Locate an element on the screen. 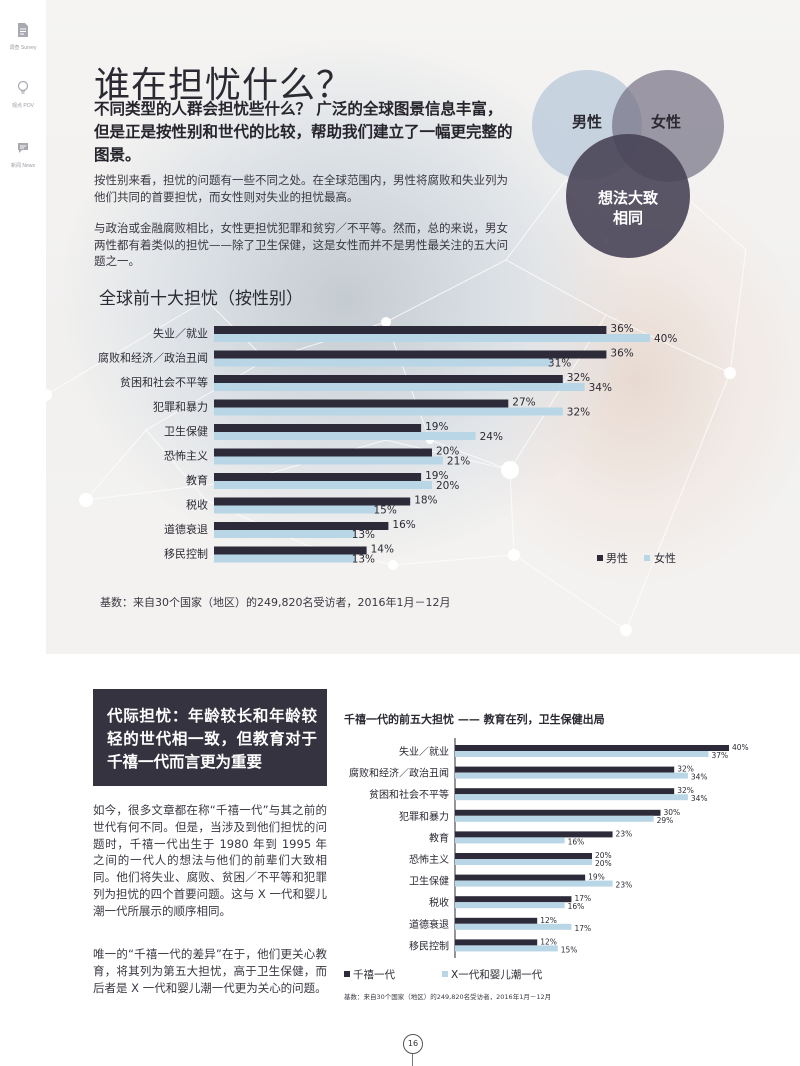 The width and height of the screenshot is (800, 1066). legend-swatch-dark is located at coordinates (347, 974).